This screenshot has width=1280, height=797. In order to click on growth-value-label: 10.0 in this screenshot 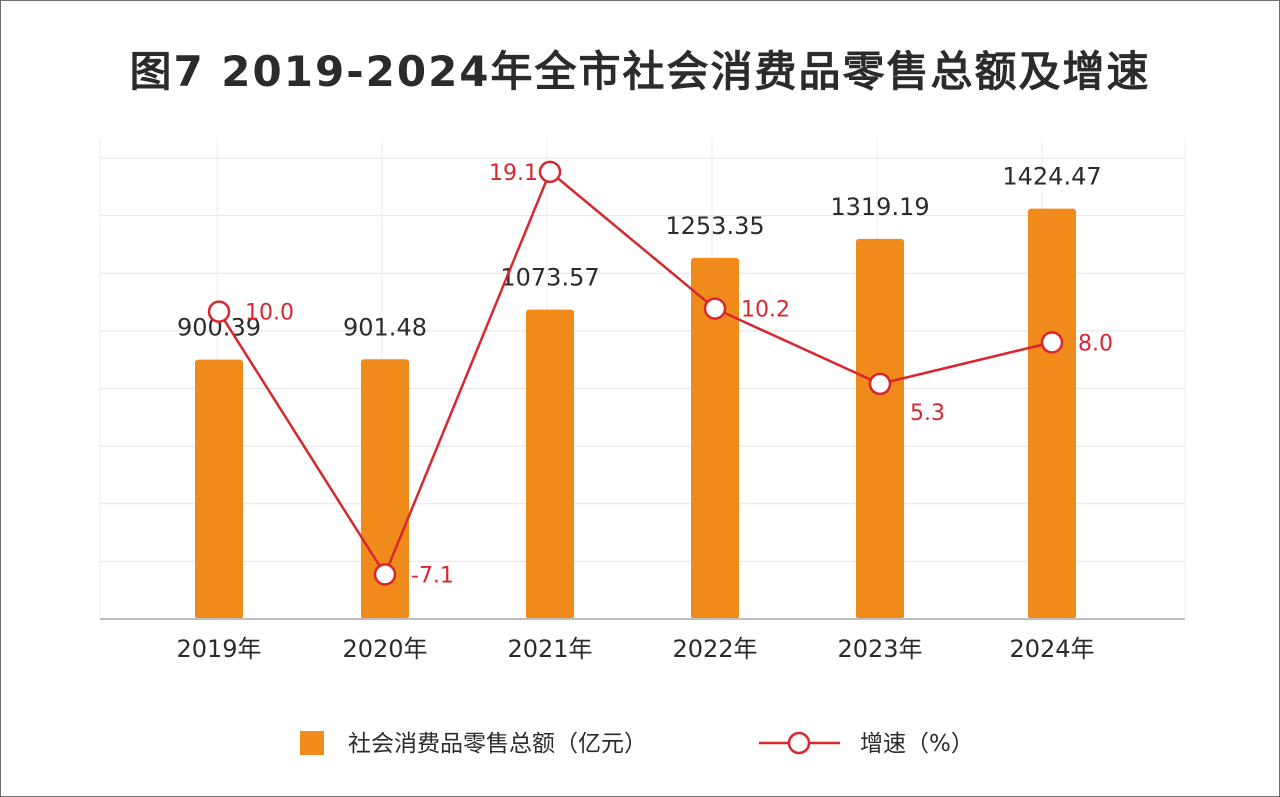, I will do `click(269, 313)`.